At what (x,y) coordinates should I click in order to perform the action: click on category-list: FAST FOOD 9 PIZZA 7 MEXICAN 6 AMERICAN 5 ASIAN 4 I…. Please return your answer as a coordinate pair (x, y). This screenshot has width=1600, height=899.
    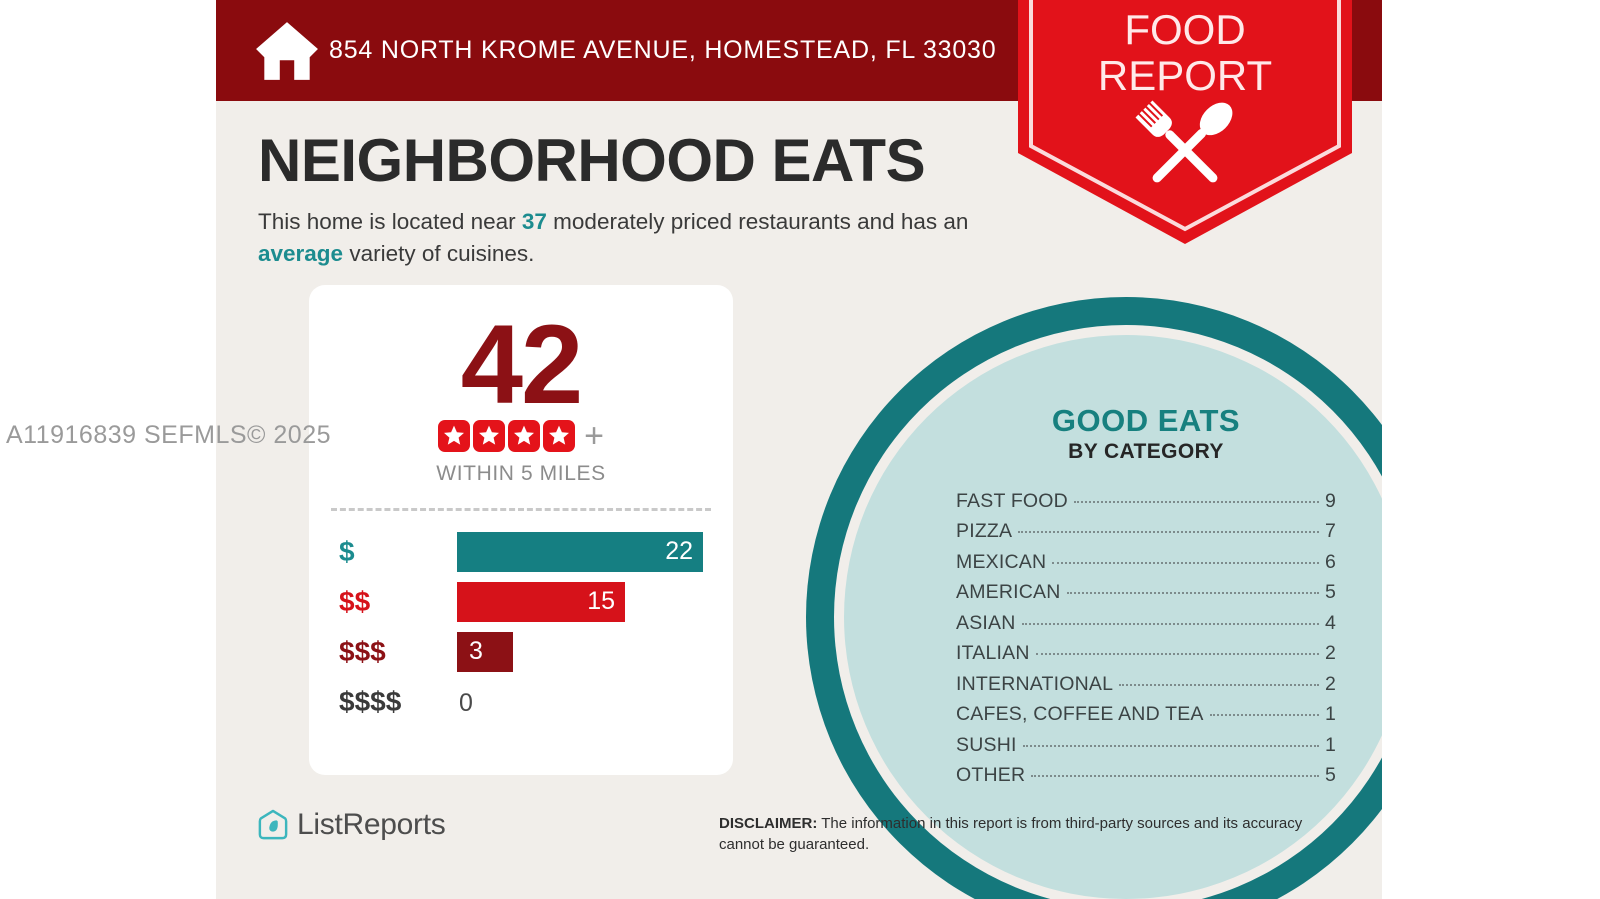
    Looking at the image, I should click on (1146, 642).